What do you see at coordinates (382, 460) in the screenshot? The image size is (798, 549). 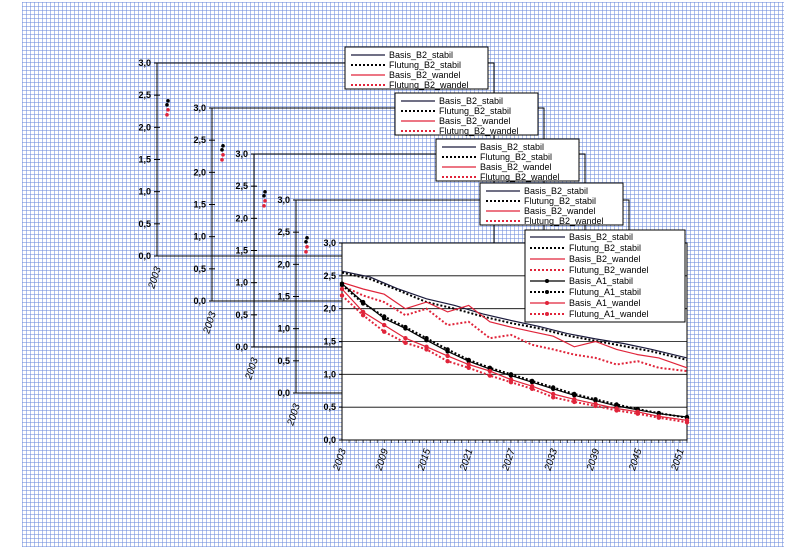 I see `x-tick-label: 2009` at bounding box center [382, 460].